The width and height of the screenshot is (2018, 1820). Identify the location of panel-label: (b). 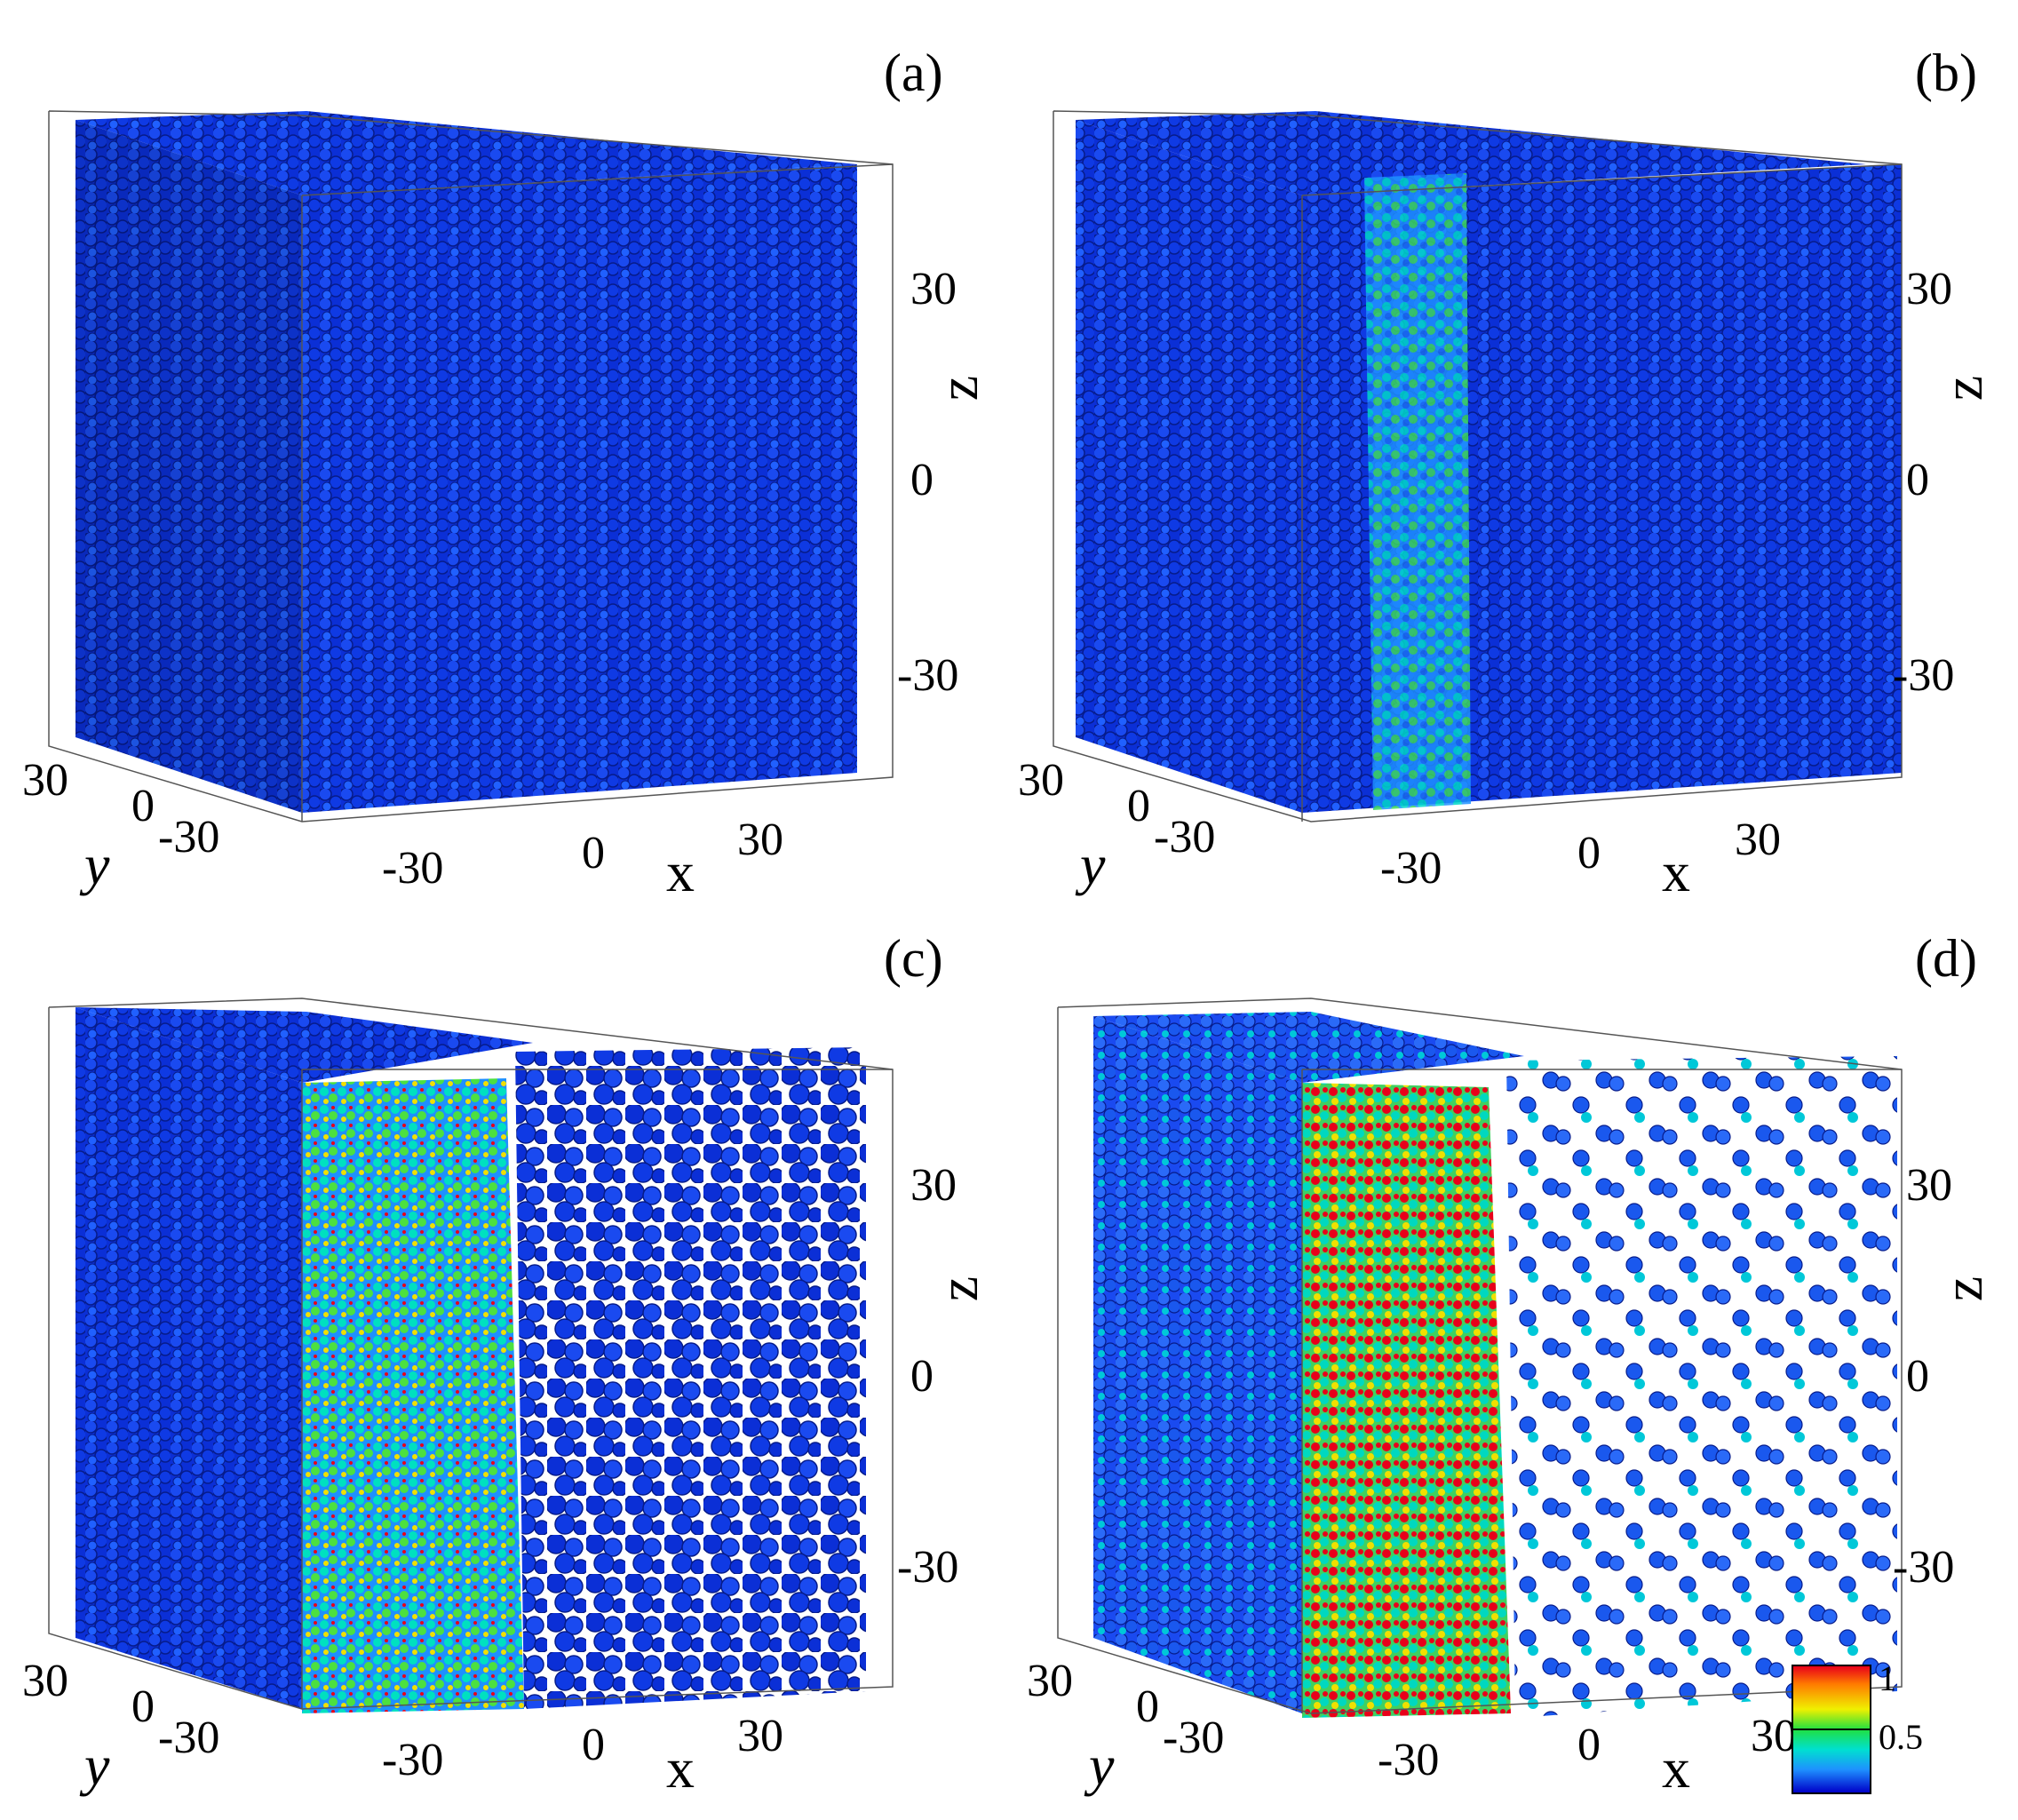
(1946, 73).